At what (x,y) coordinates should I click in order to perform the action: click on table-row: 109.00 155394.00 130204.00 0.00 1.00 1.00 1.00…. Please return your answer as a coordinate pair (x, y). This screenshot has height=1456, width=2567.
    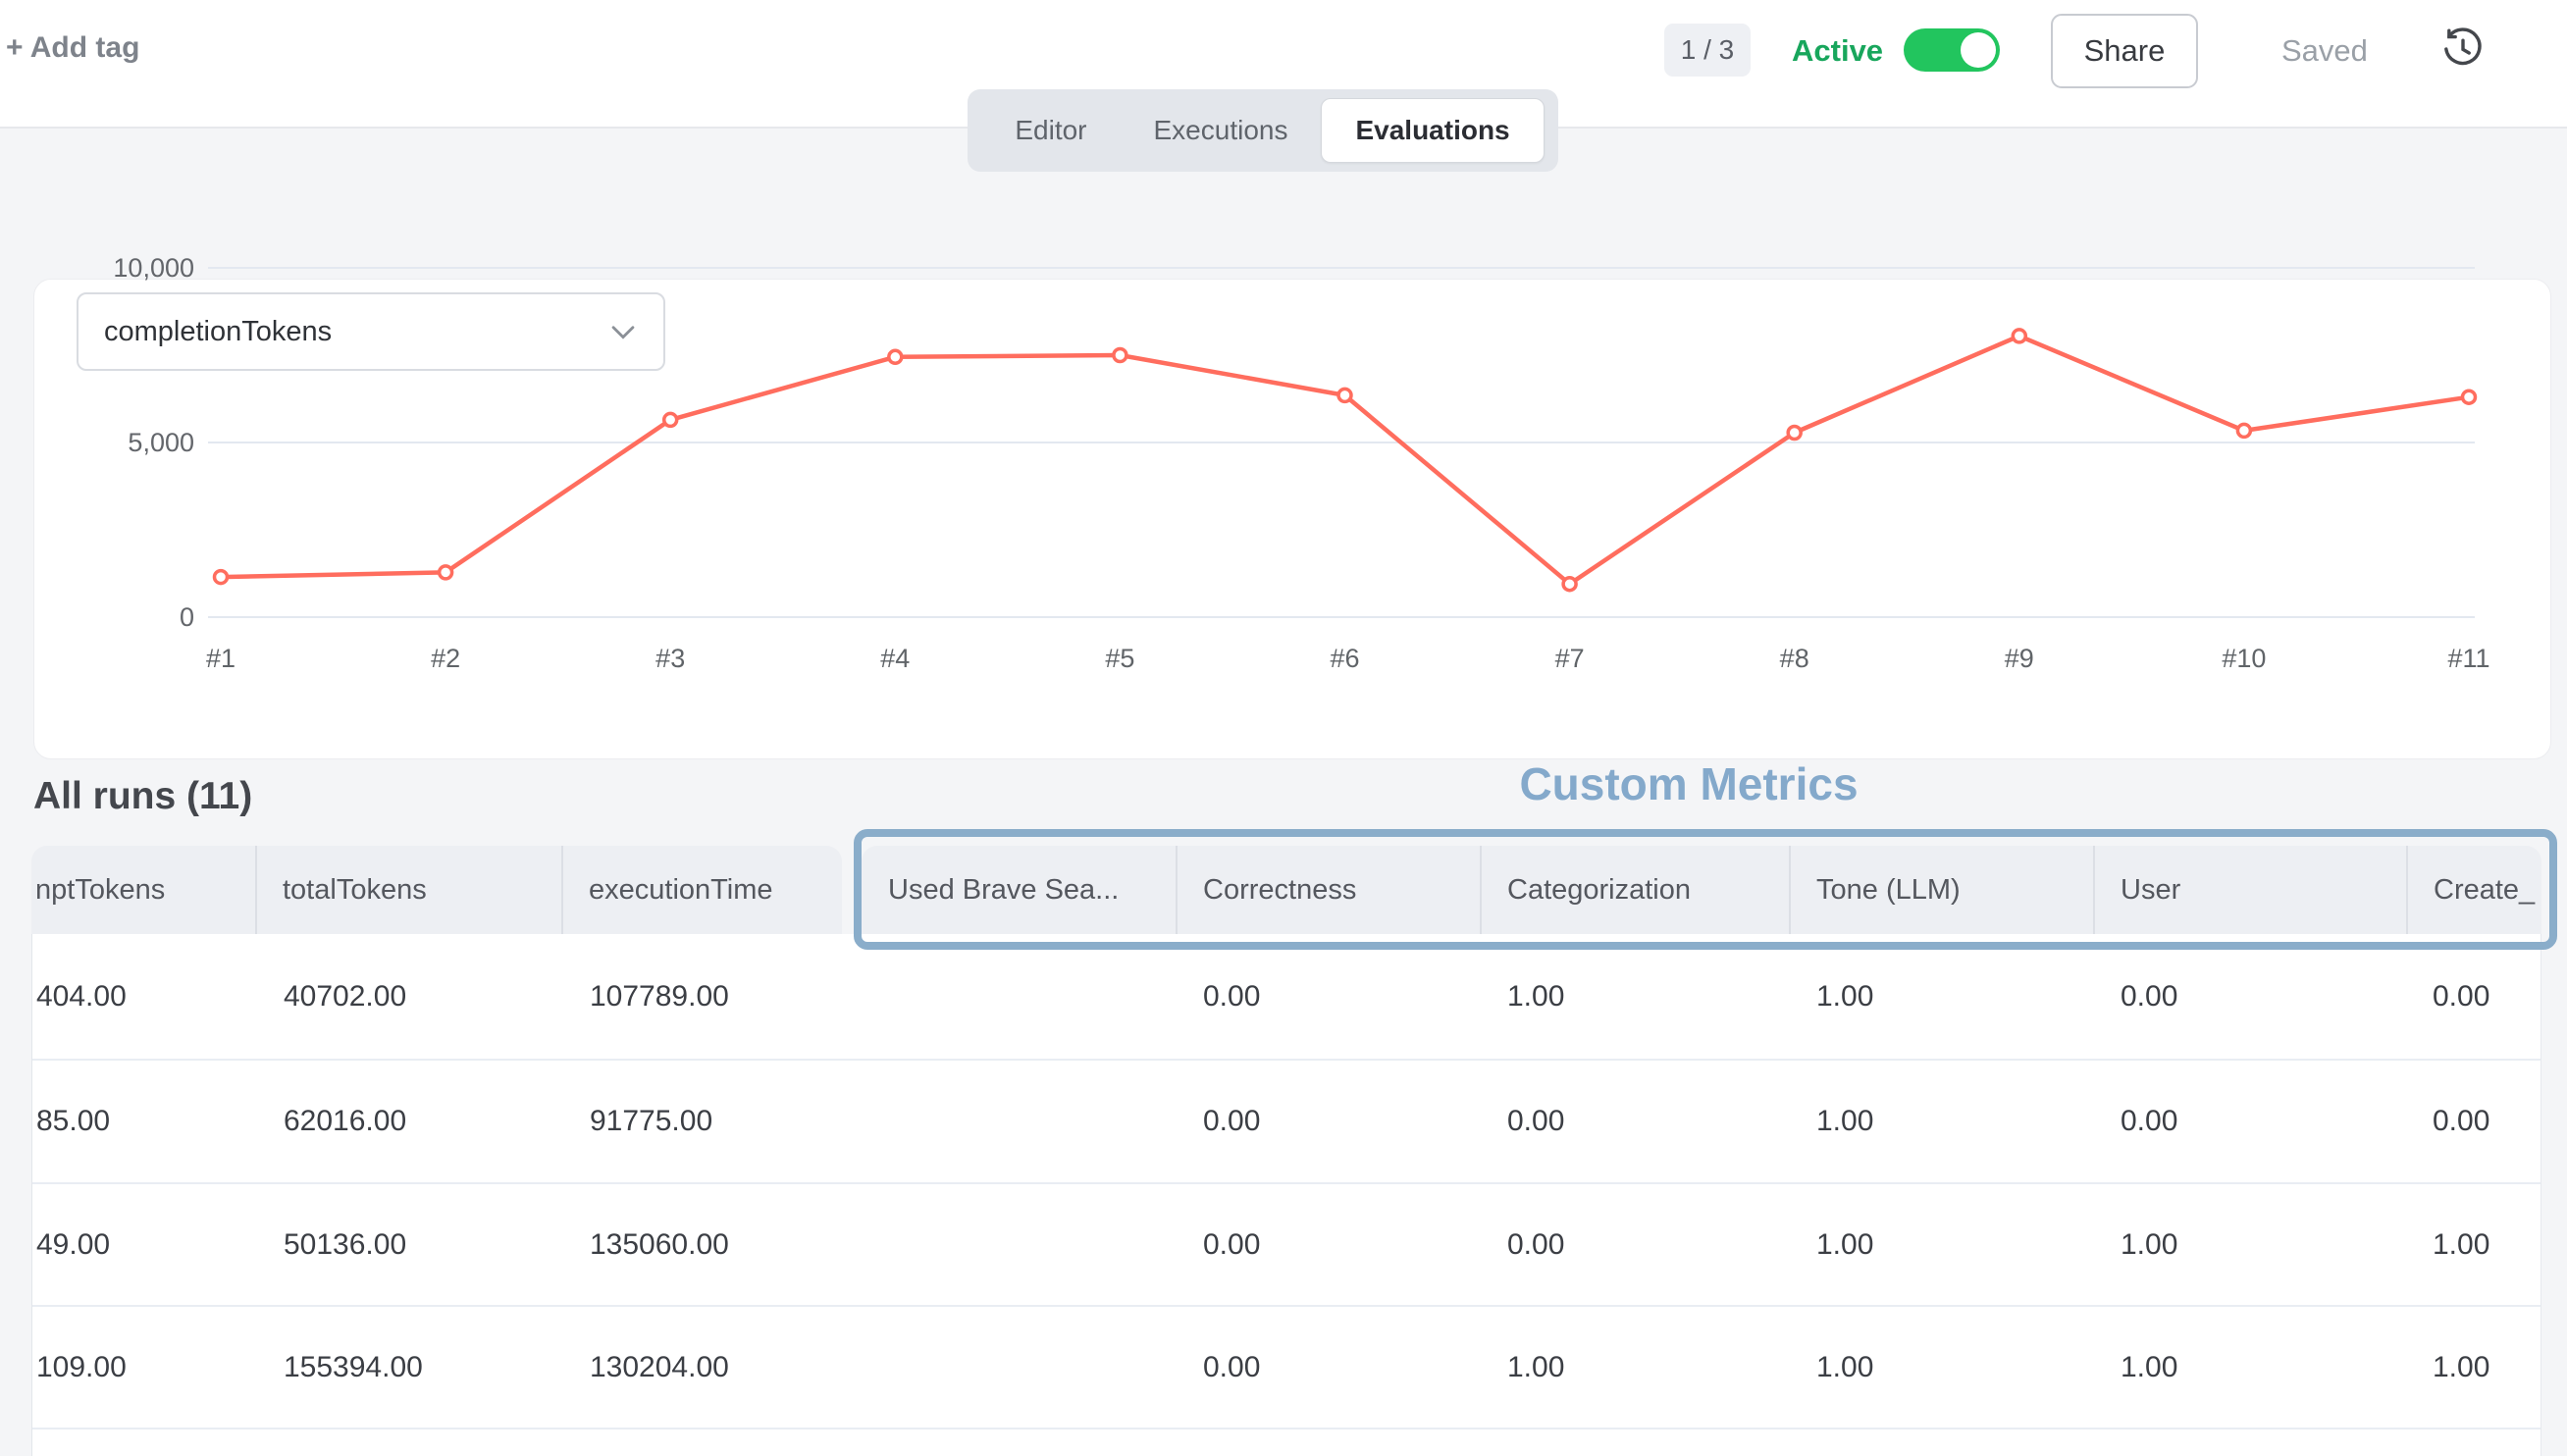
    Looking at the image, I should click on (1287, 1368).